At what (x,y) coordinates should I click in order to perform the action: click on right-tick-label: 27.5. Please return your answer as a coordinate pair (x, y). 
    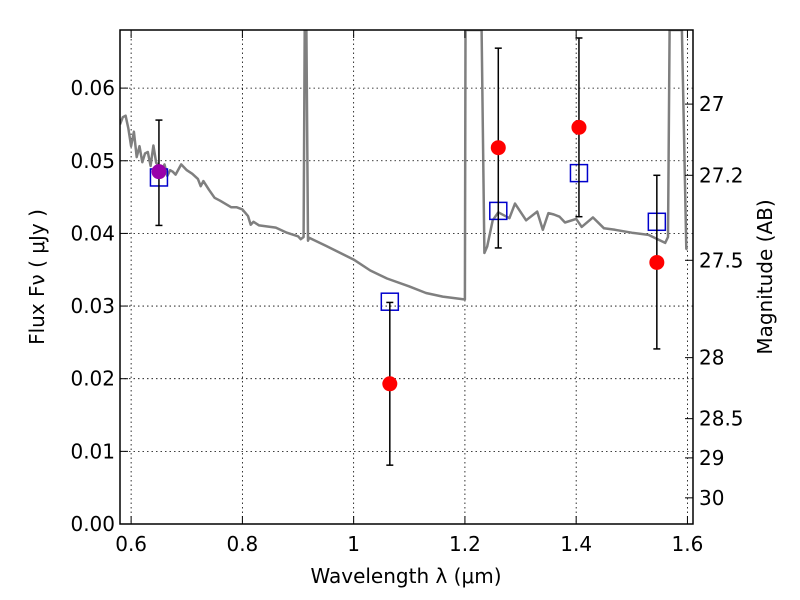
    Looking at the image, I should click on (721, 260).